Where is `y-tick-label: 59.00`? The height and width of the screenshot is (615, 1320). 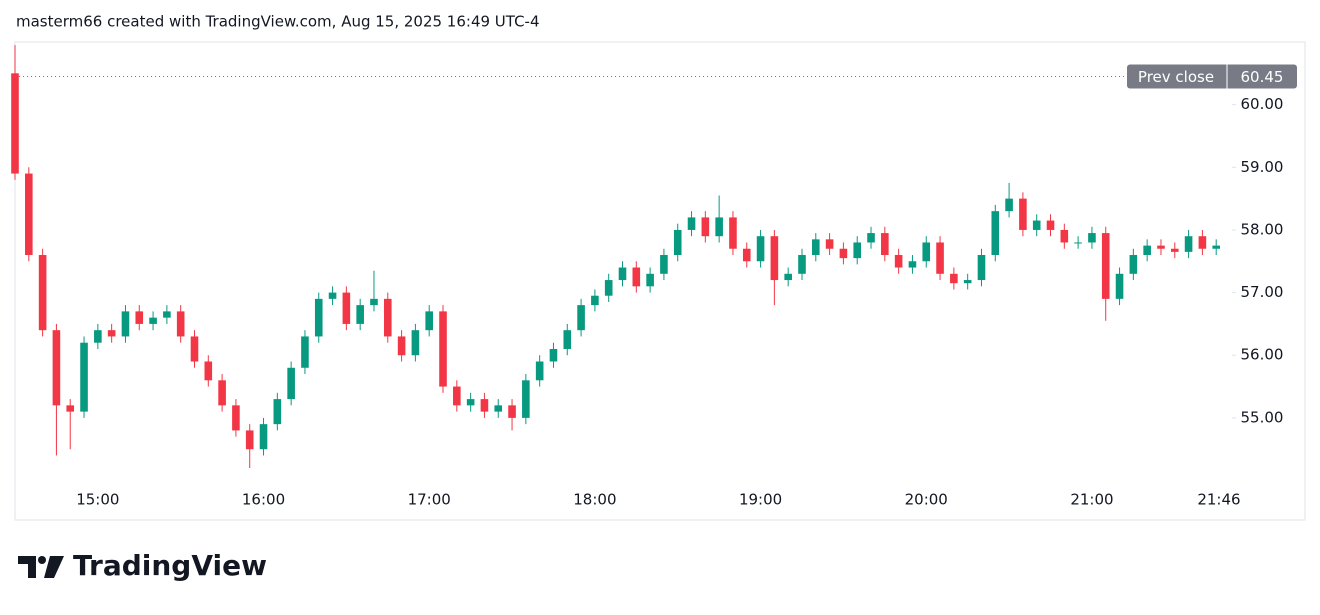
y-tick-label: 59.00 is located at coordinates (1262, 167).